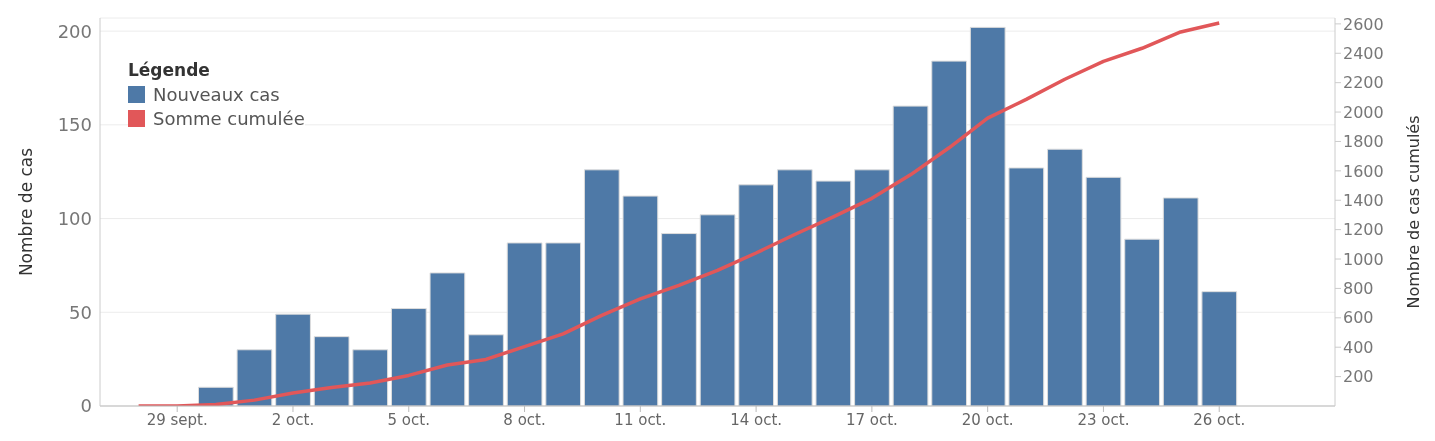  What do you see at coordinates (26, 212) in the screenshot?
I see `y-axis-title: Nombre de cas` at bounding box center [26, 212].